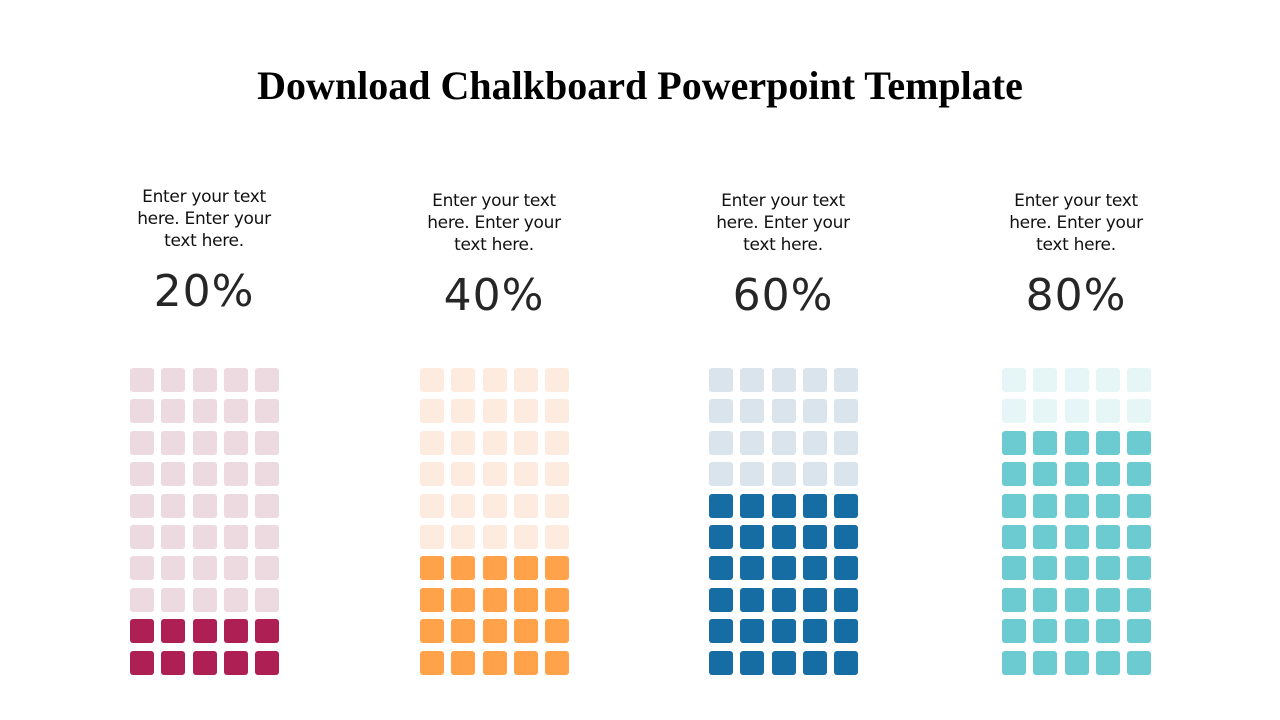 The width and height of the screenshot is (1280, 720). I want to click on percent-label: 40%, so click(494, 295).